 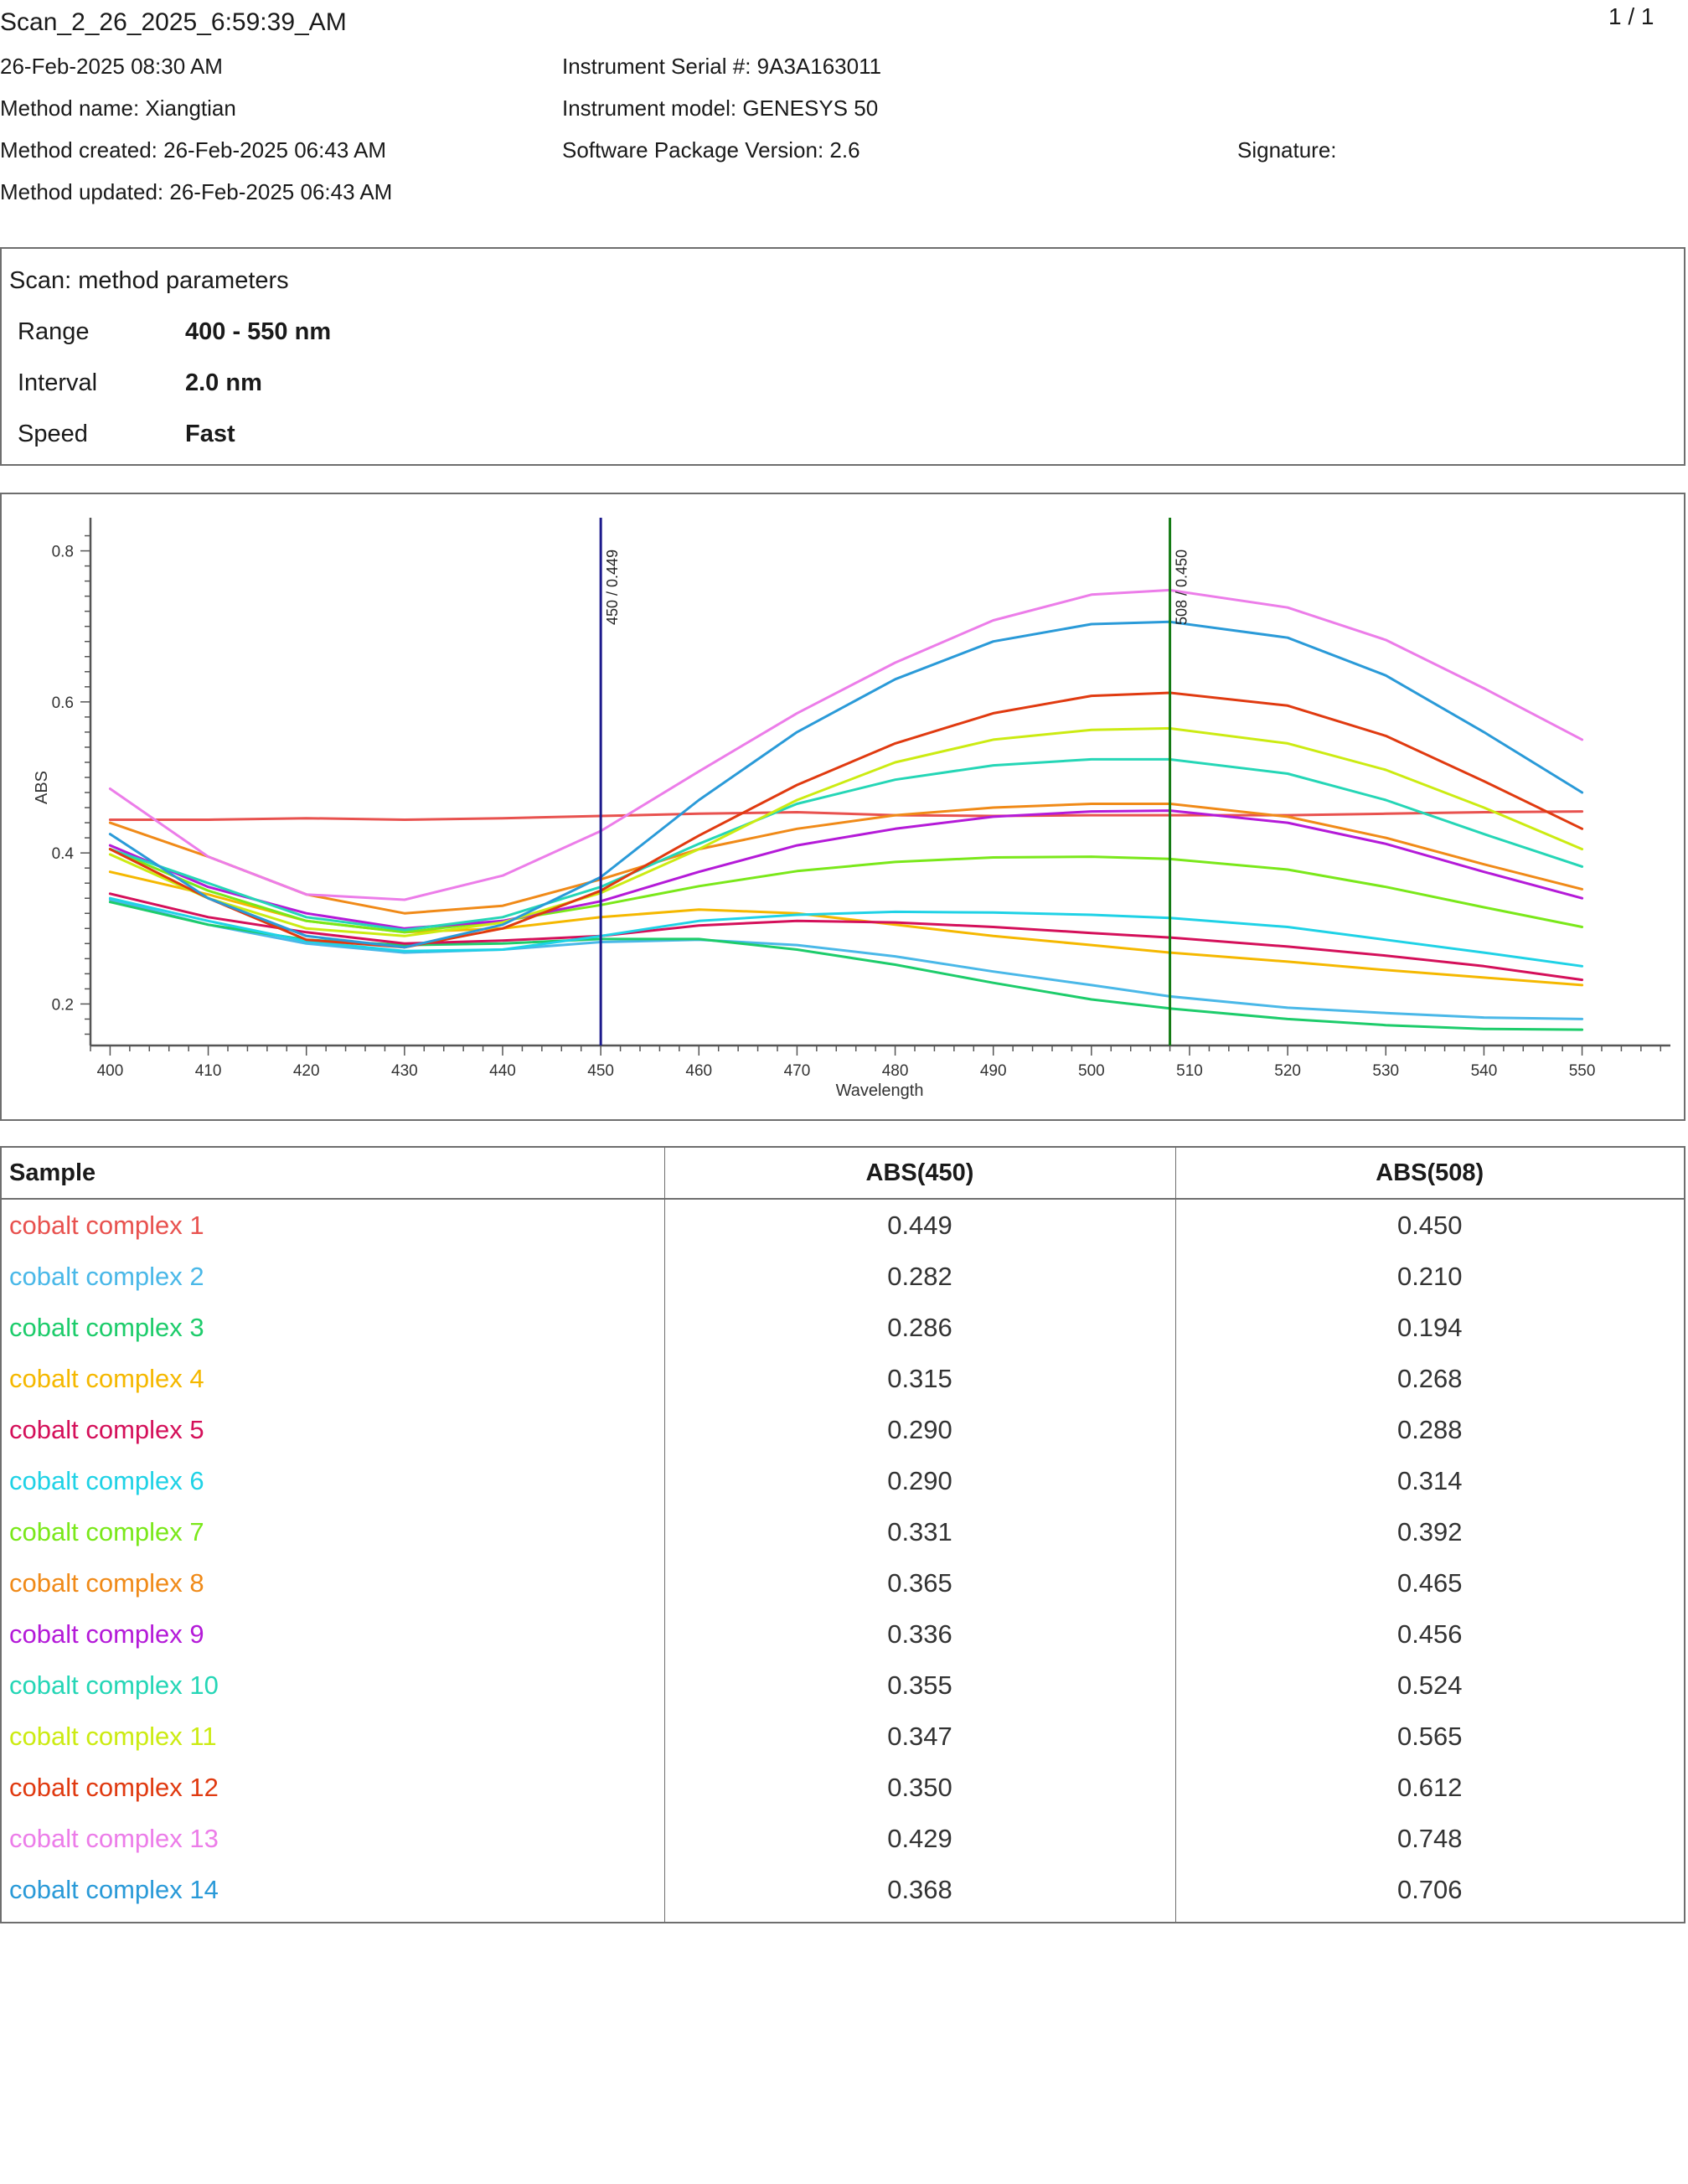 What do you see at coordinates (919, 1736) in the screenshot?
I see `abs450-value: 0.347` at bounding box center [919, 1736].